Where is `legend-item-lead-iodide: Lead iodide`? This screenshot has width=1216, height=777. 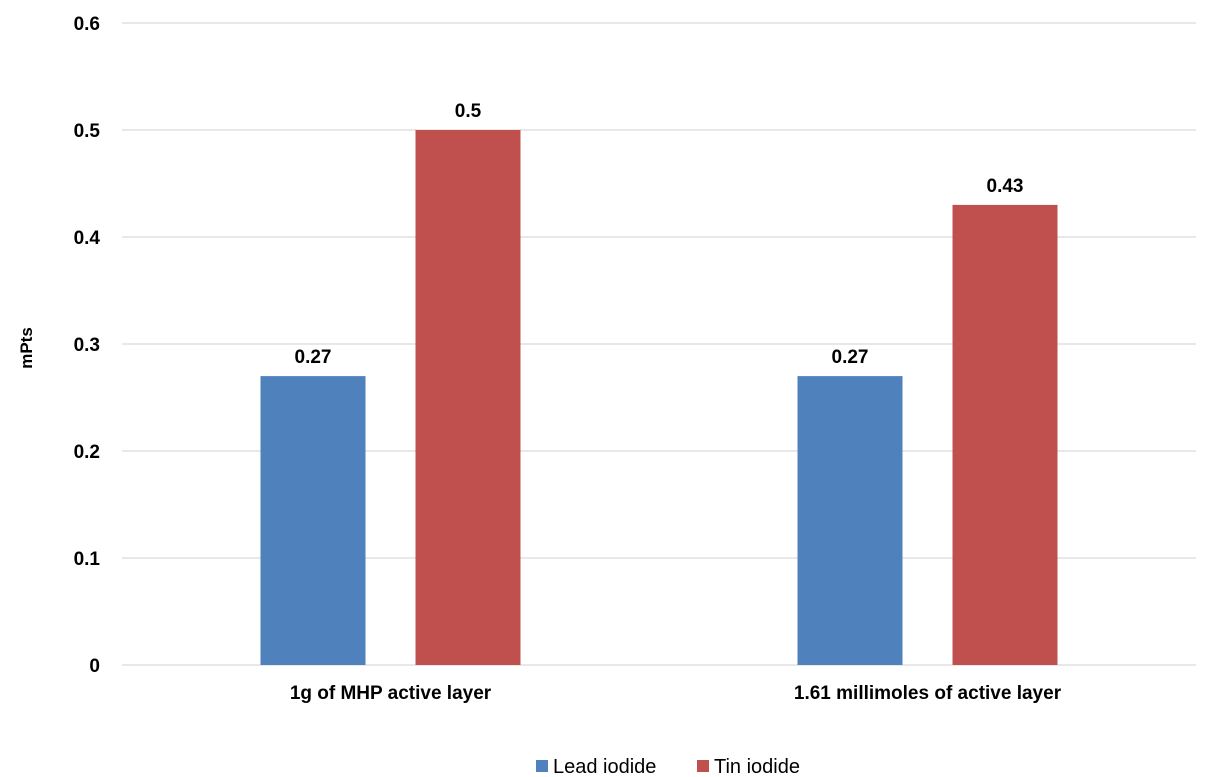 legend-item-lead-iodide: Lead iodide is located at coordinates (596, 766).